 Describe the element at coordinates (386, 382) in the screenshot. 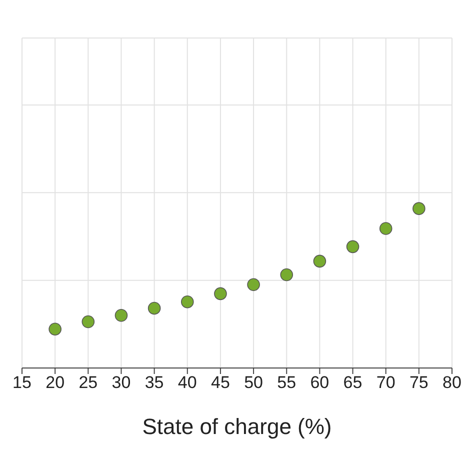

I see `x-tick-label: 70` at that location.